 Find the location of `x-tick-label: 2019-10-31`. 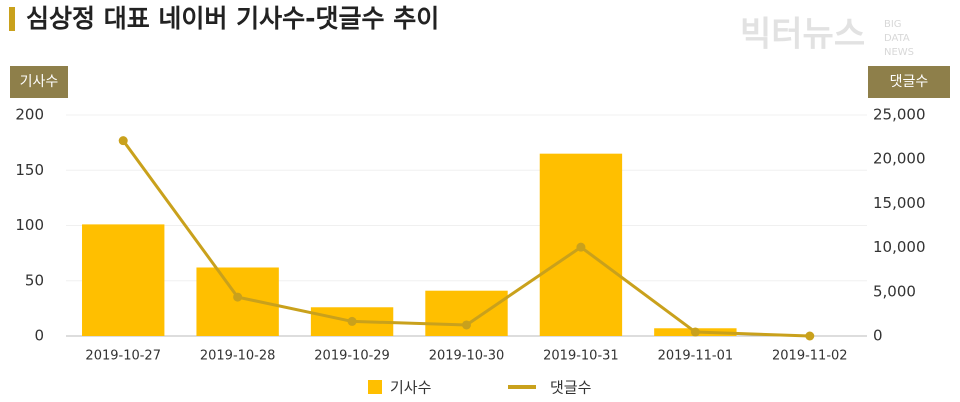

x-tick-label: 2019-10-31 is located at coordinates (581, 356).